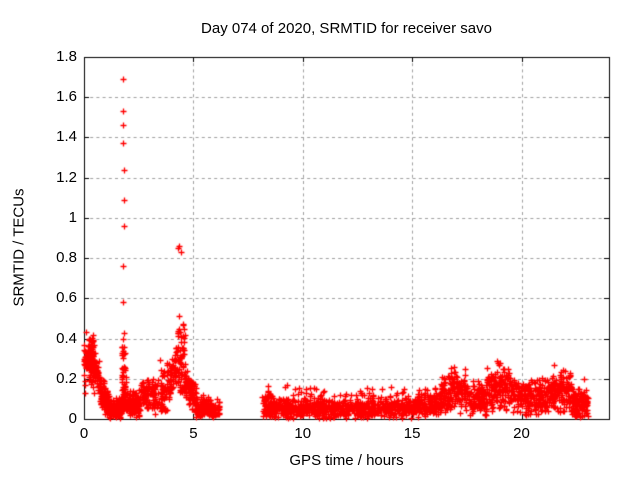 This screenshot has height=480, width=640. Describe the element at coordinates (72, 217) in the screenshot. I see `y-tick-label: 1` at that location.